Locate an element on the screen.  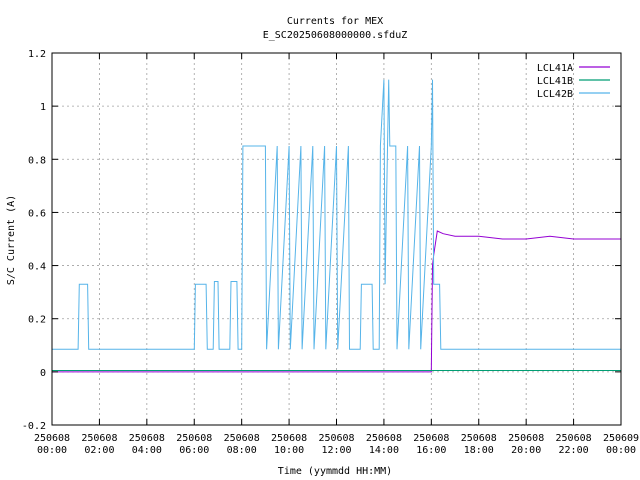
x-tick-label-time: 16:00 is located at coordinates (431, 450).